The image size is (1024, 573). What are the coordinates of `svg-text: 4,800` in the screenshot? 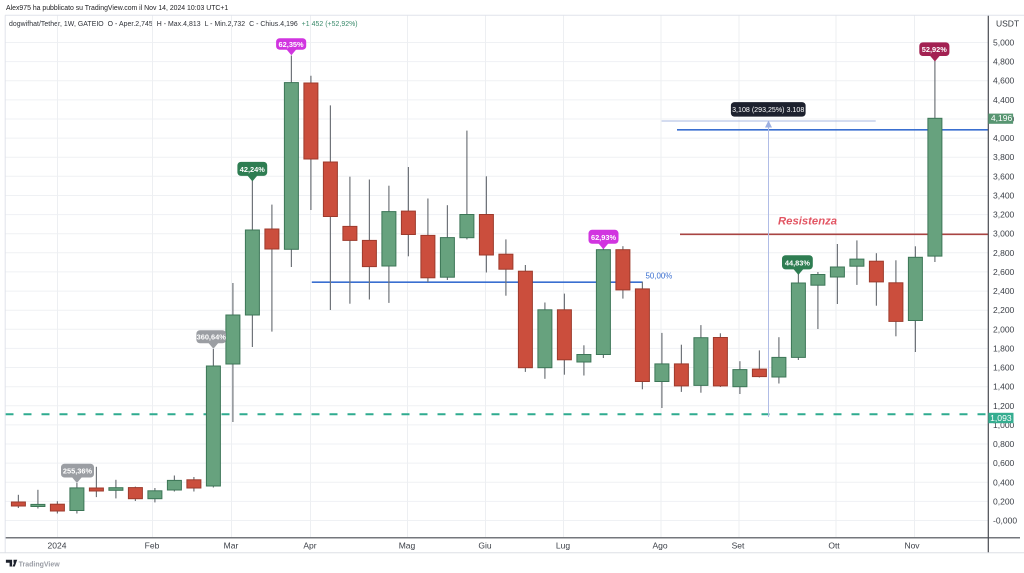 It's located at (1004, 62).